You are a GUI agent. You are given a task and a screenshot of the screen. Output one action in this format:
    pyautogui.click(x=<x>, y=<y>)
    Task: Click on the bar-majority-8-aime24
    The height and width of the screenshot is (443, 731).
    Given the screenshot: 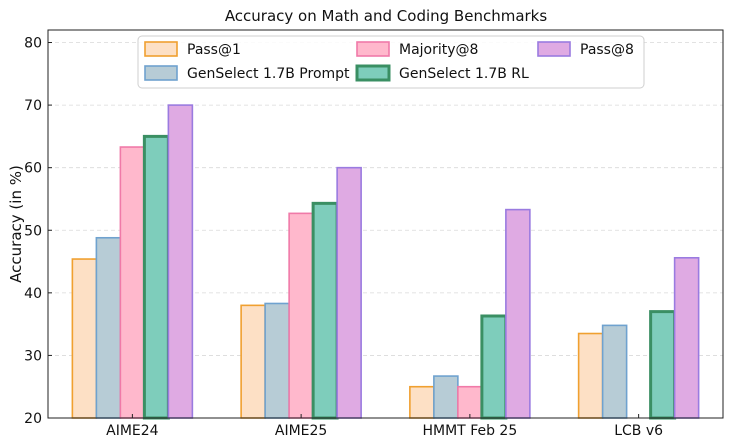 What is the action you would take?
    pyautogui.click(x=132, y=282)
    